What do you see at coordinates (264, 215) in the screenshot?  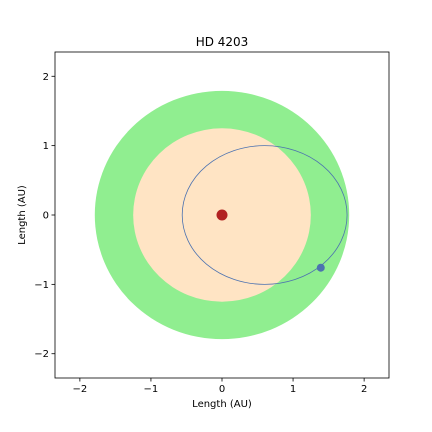 I see `orbit-path` at bounding box center [264, 215].